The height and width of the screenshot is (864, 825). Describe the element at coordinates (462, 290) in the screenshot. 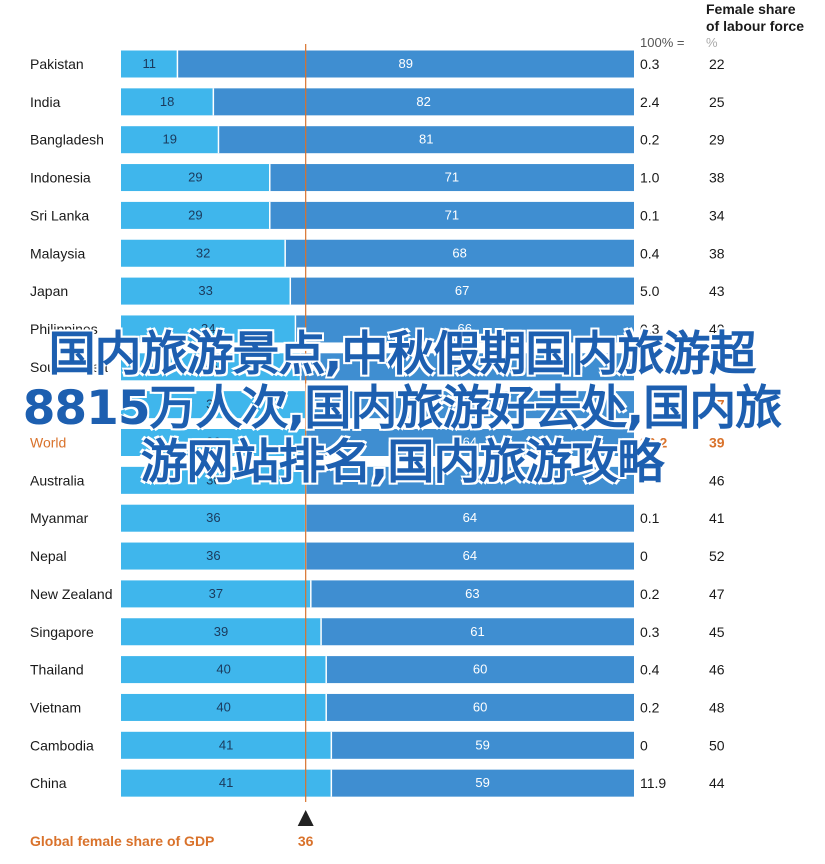

I see `bar-right-label: 67` at that location.